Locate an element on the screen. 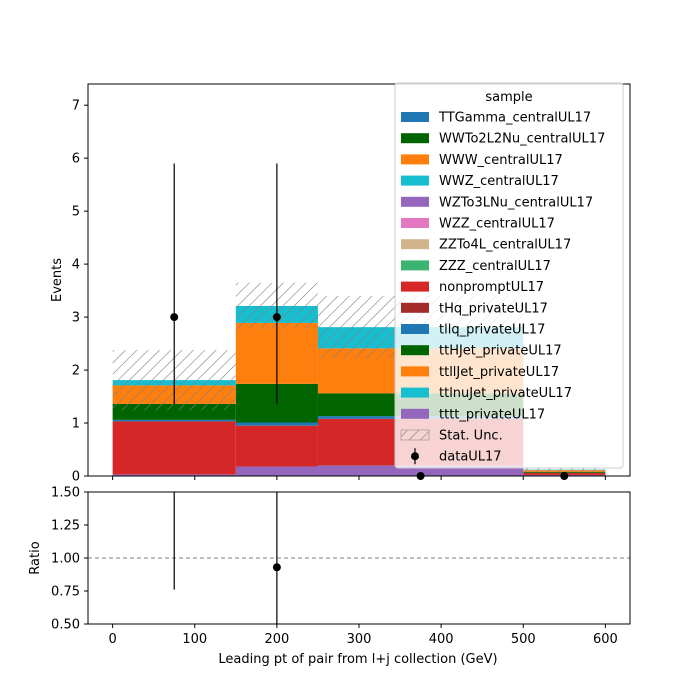 Image resolution: width=700 pixels, height=700 pixels. legend-label-TTGamma_centralUL17: TTGamma_centralUL17 is located at coordinates (514, 118).